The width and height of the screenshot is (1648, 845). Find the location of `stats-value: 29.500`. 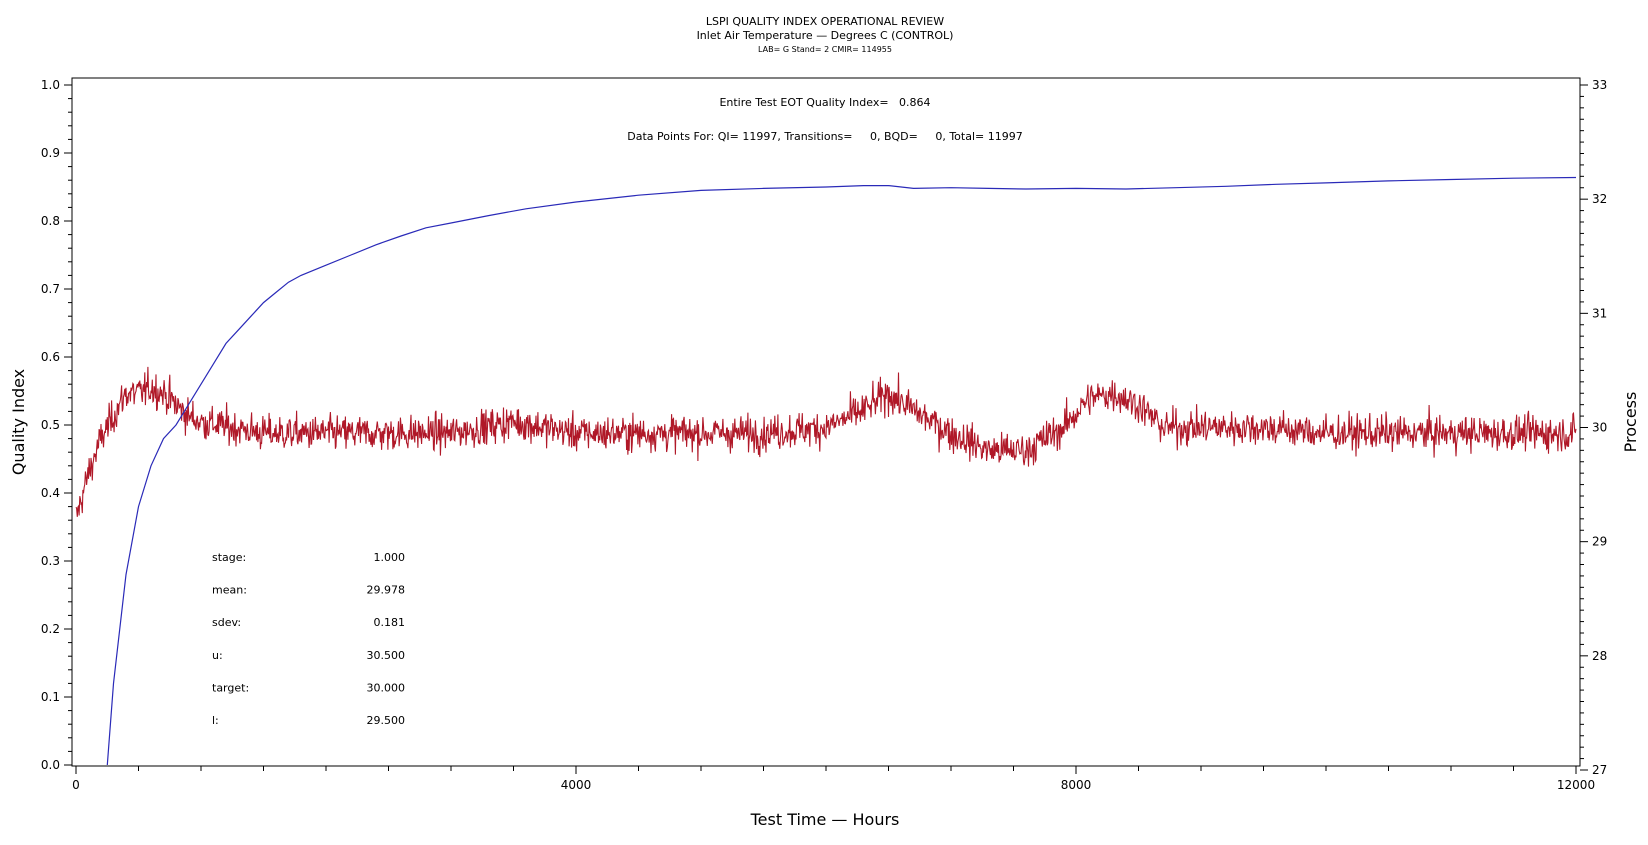

stats-value: 29.500 is located at coordinates (386, 720).